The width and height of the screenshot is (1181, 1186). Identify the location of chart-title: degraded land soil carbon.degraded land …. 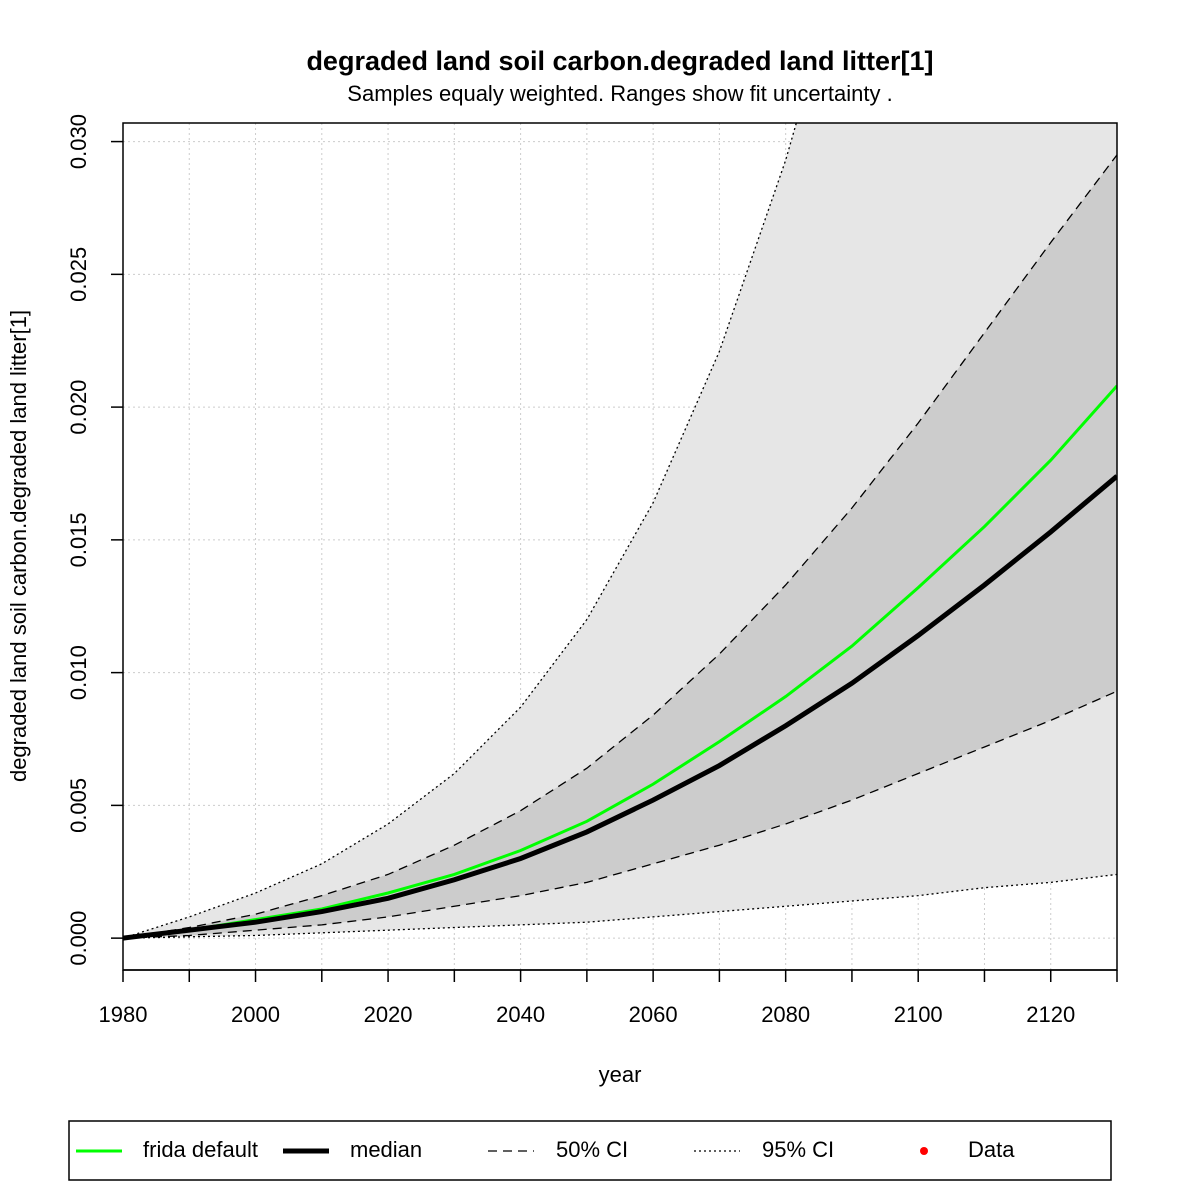
(619, 61).